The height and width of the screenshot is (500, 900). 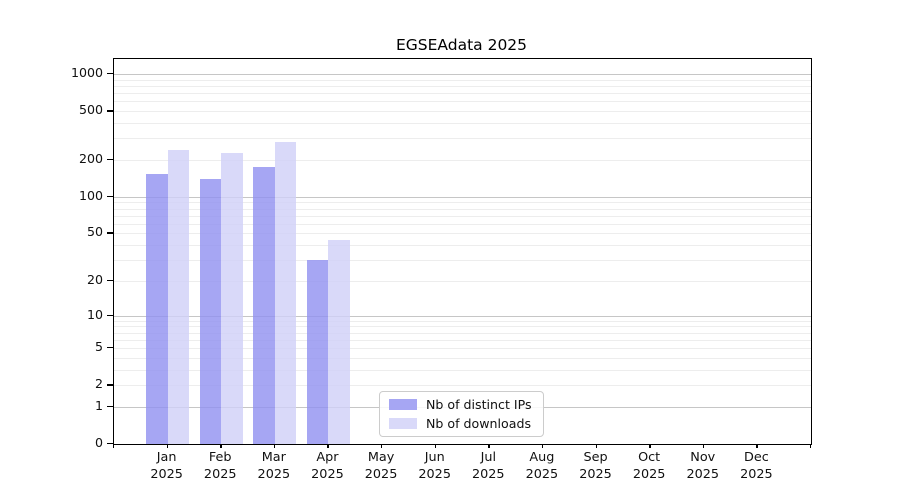 What do you see at coordinates (274, 466) in the screenshot?
I see `x-tick-label: Mar 2025` at bounding box center [274, 466].